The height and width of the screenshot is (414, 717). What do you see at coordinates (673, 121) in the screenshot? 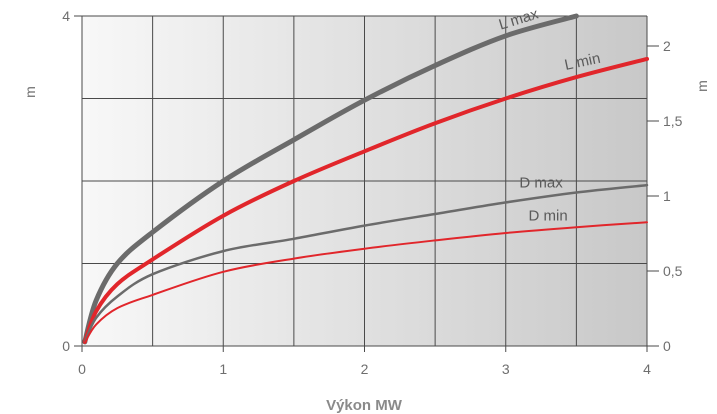
I see `y-right-tick-label: 1,5` at bounding box center [673, 121].